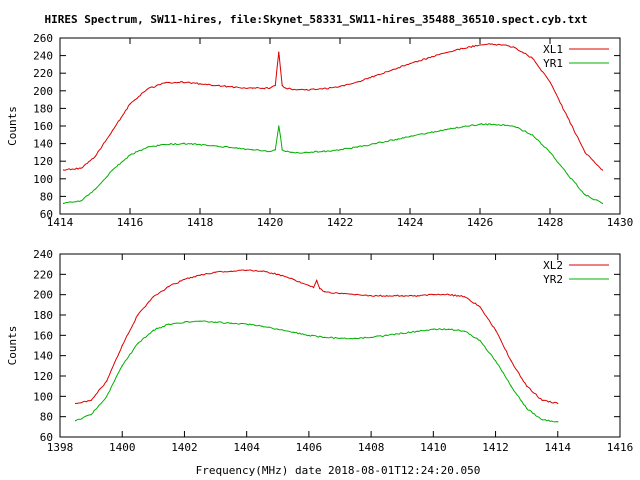 The image size is (640, 480). Describe the element at coordinates (46, 196) in the screenshot. I see `y-tick-label: 80` at that location.